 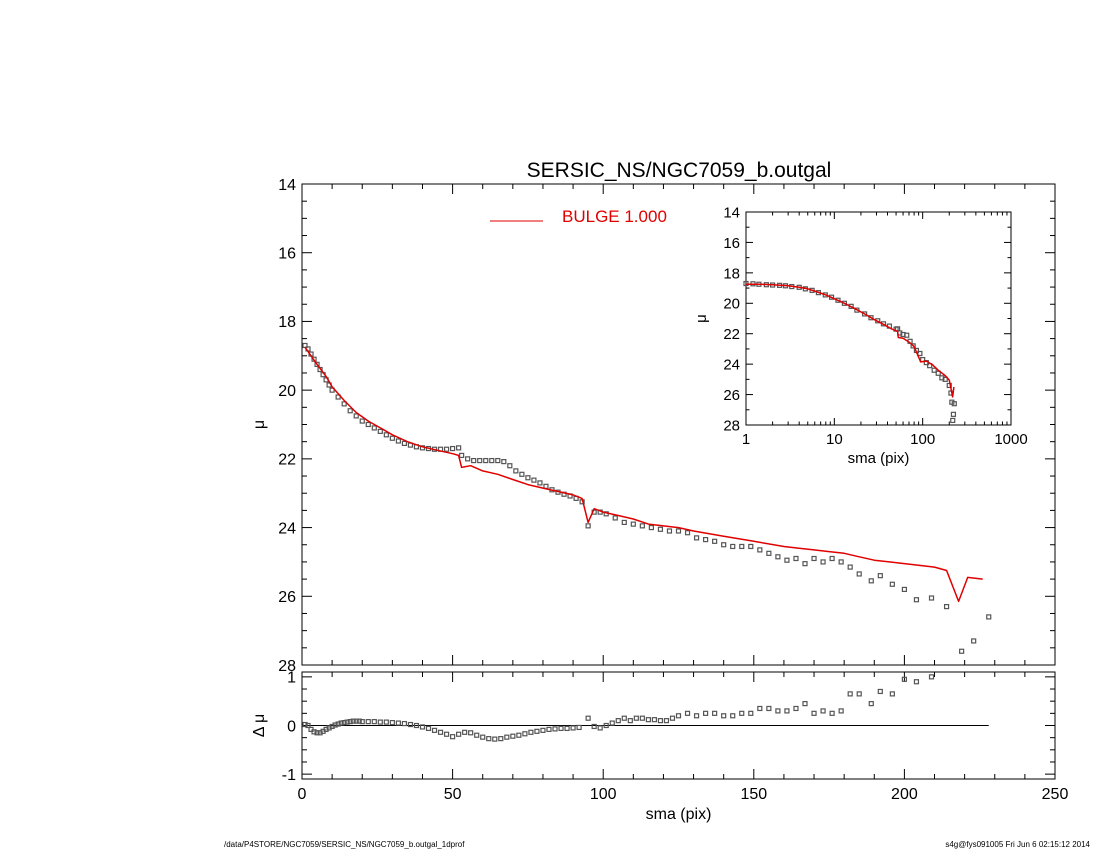 What do you see at coordinates (1010, 439) in the screenshot?
I see `inset-xtick-label: 1000` at bounding box center [1010, 439].